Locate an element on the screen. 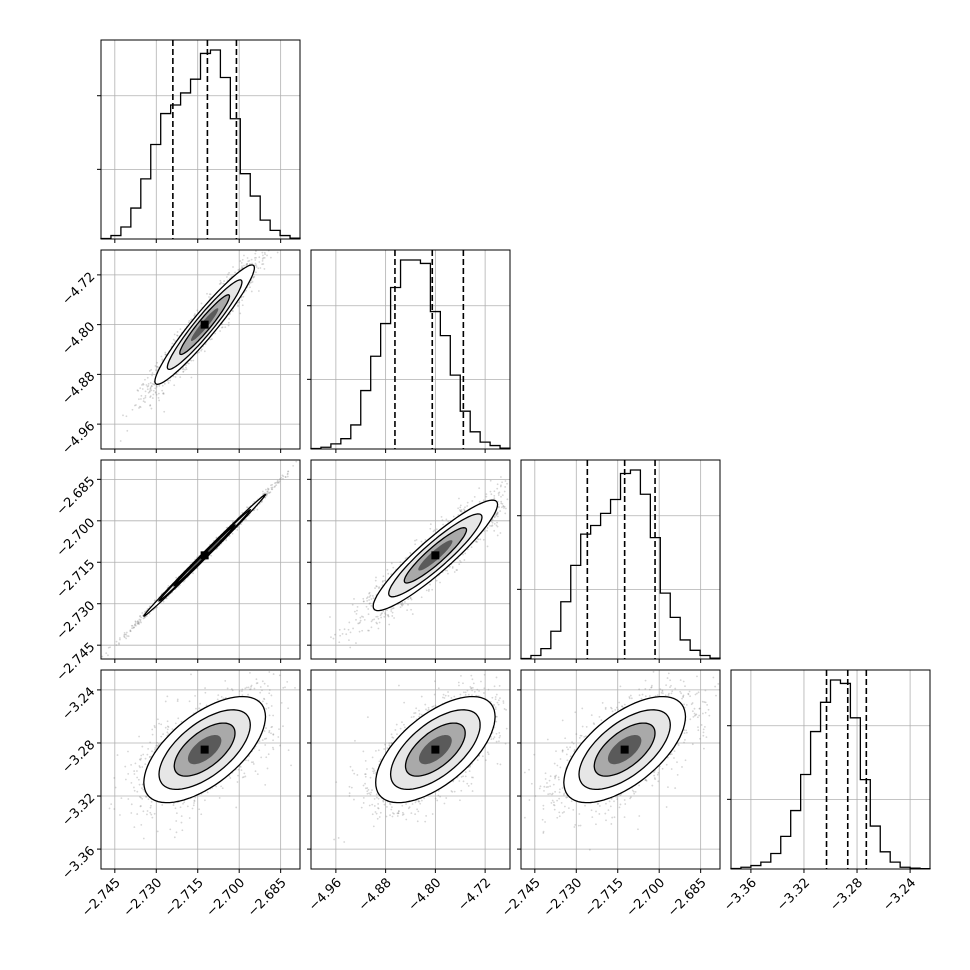 This screenshot has height=970, width=970. density-peak is located at coordinates (204, 555).